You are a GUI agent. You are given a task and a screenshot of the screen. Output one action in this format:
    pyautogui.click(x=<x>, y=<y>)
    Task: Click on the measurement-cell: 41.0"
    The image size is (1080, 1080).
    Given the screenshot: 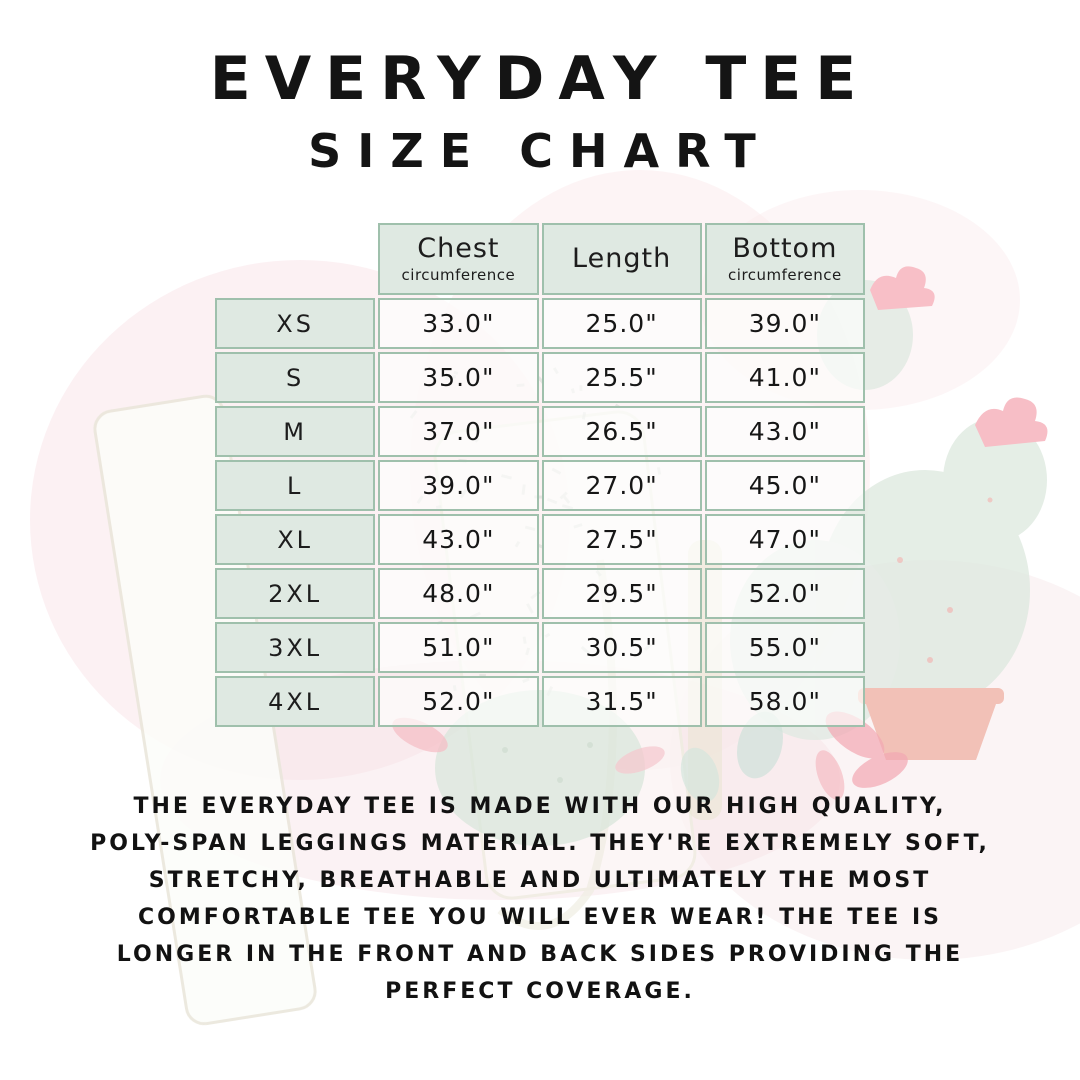 What is the action you would take?
    pyautogui.click(x=784, y=377)
    